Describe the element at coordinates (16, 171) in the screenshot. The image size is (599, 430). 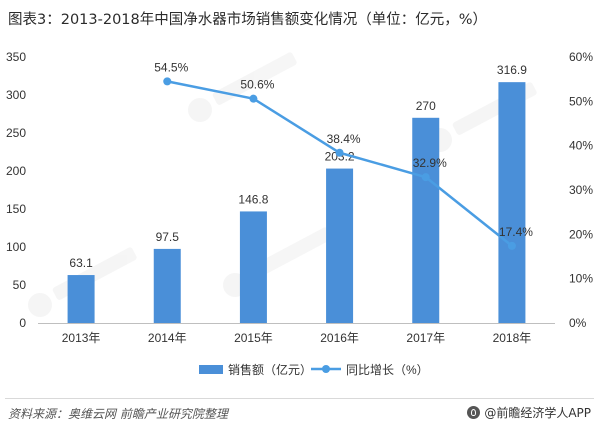
I see `left-axis-tick-label: 200` at that location.